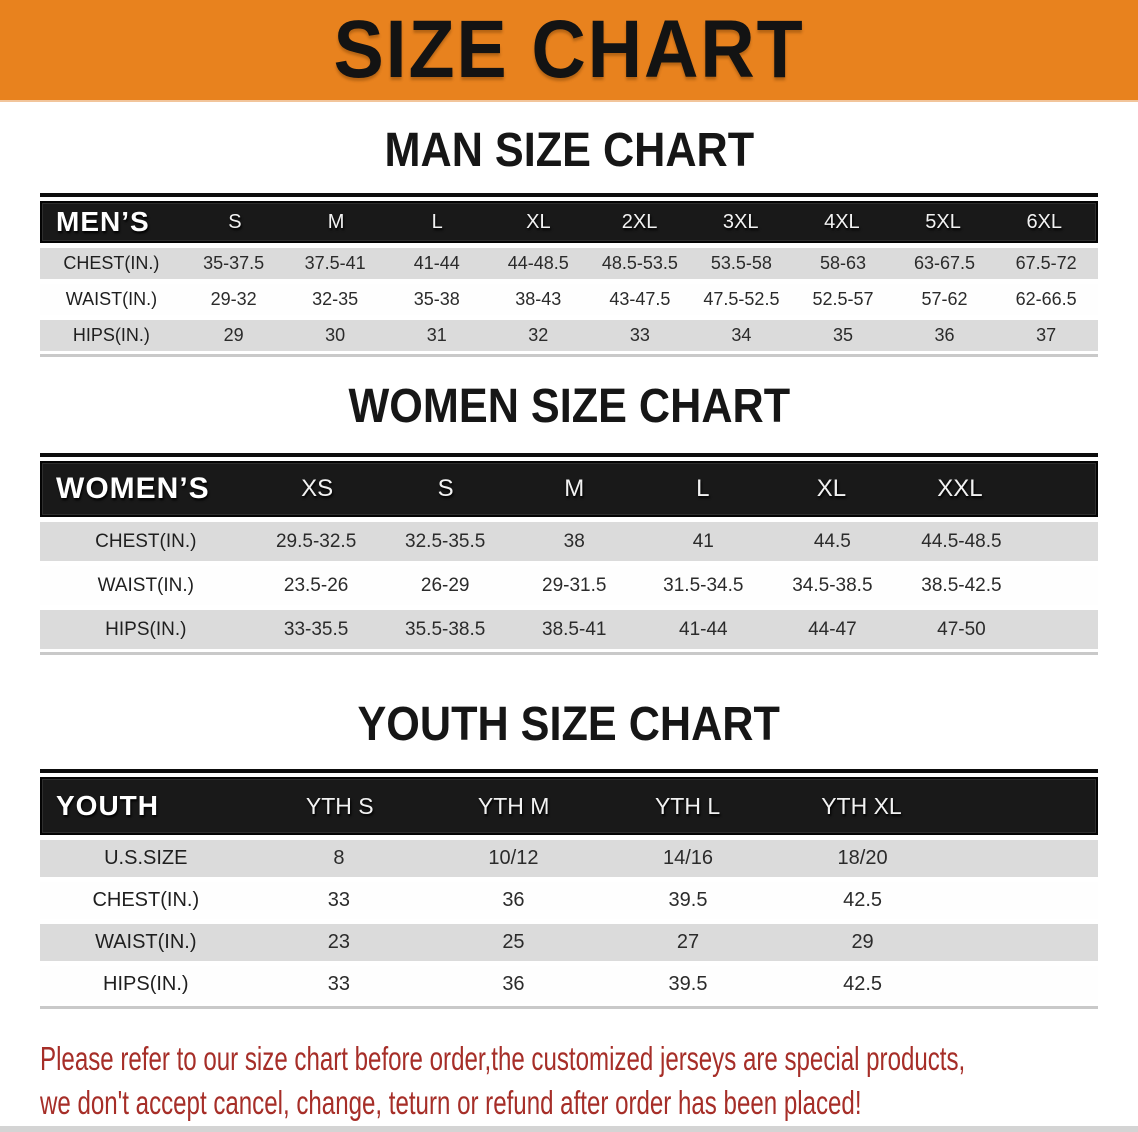 This screenshot has height=1132, width=1138. What do you see at coordinates (688, 984) in the screenshot?
I see `youth-cell-3-2: 39.5` at bounding box center [688, 984].